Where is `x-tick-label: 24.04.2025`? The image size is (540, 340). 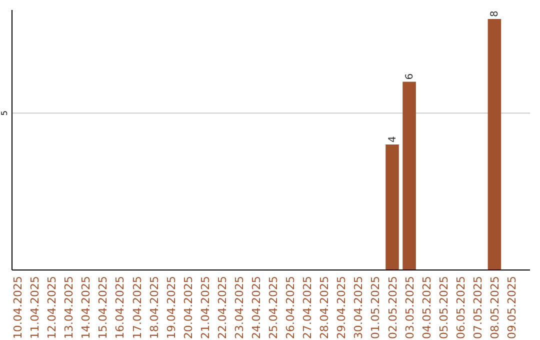
x-tick-label: 24.04.2025 is located at coordinates (256, 307).